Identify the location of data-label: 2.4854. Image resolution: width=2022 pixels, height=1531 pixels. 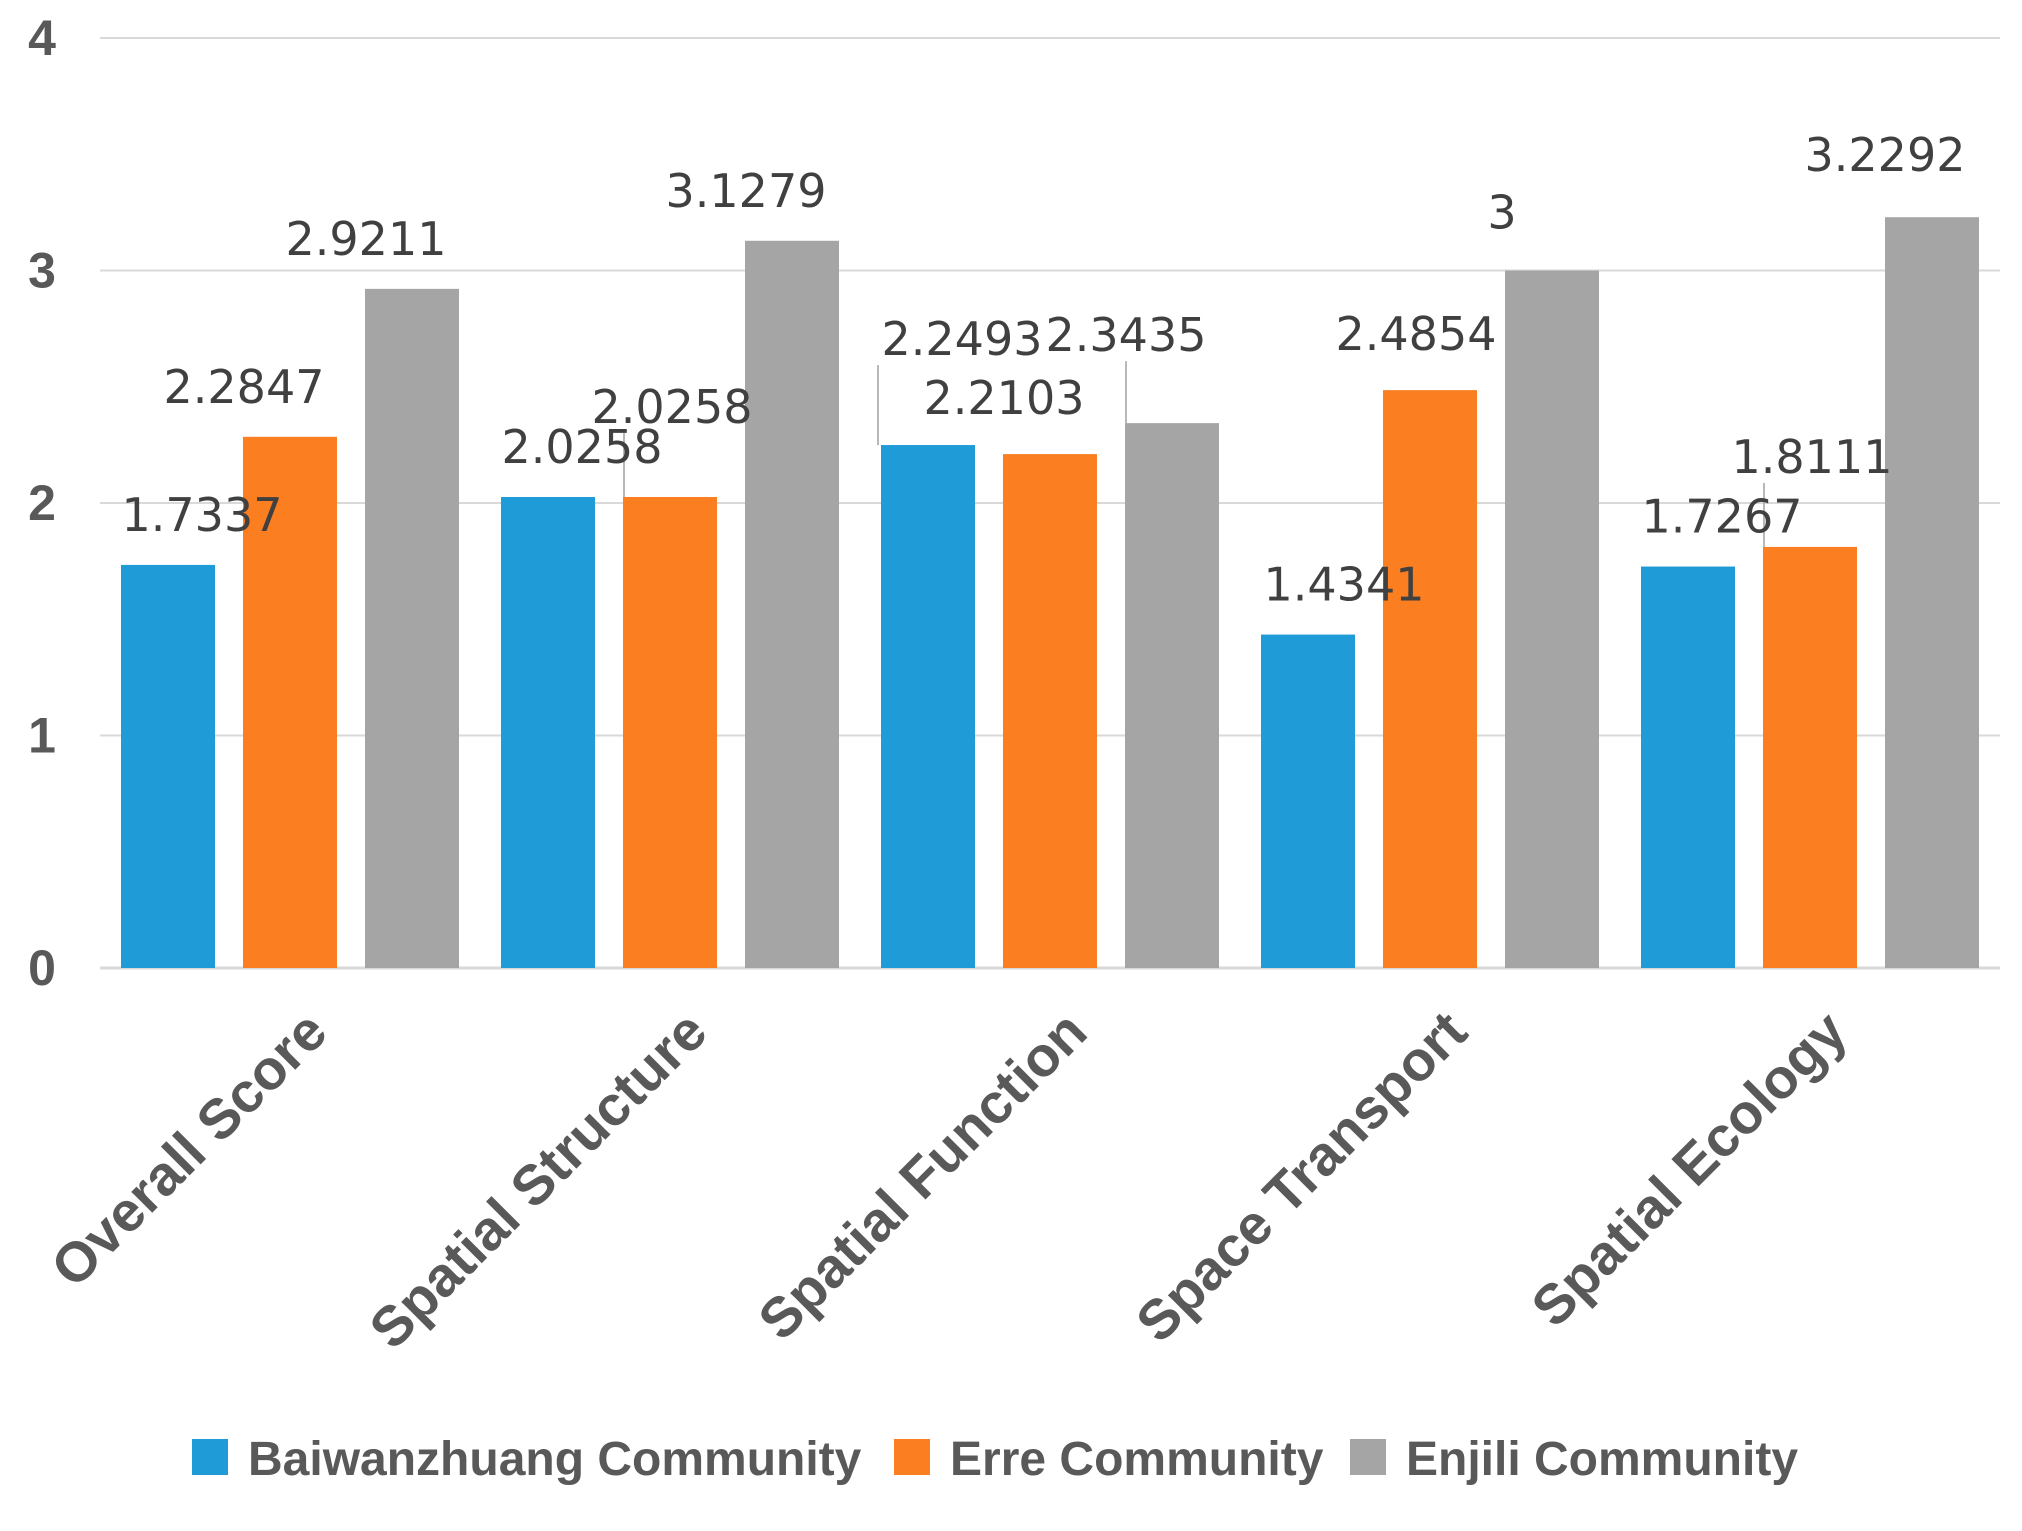
(1416, 334).